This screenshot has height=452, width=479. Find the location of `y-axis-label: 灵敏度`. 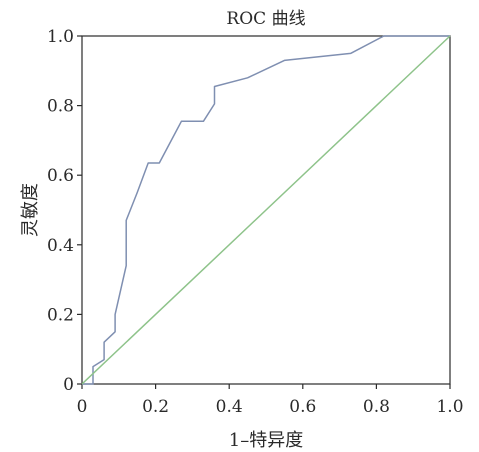

y-axis-label: 灵敏度 is located at coordinates (30, 210).